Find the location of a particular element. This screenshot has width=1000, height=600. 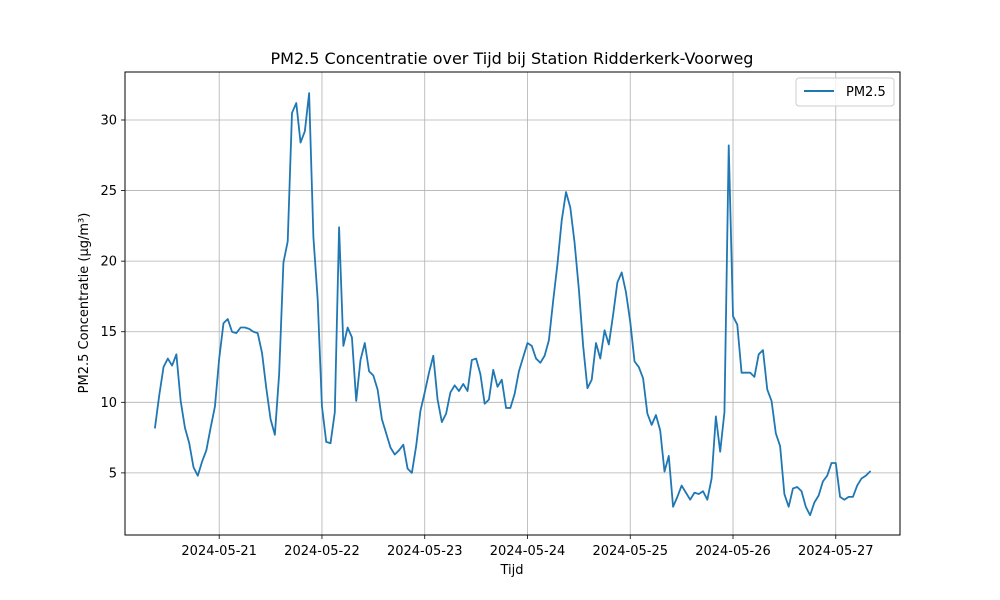

legend-box is located at coordinates (845, 92).